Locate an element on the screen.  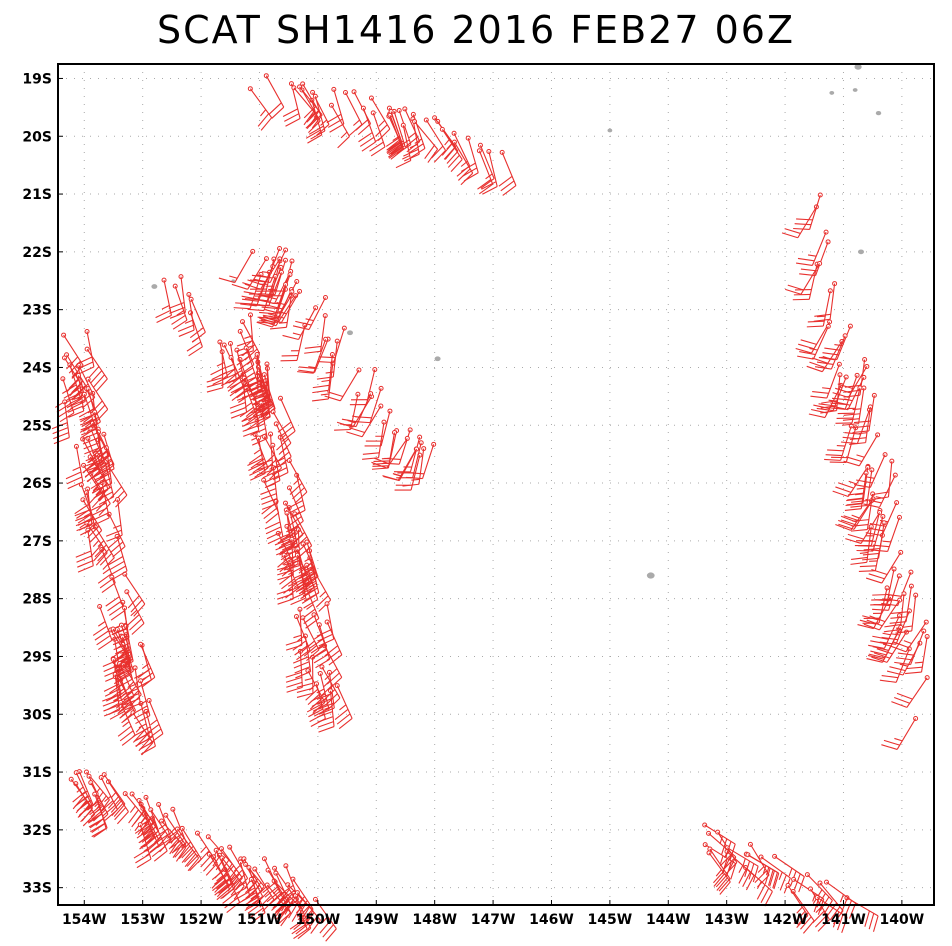
y-tick-label: 20S is located at coordinates (37, 137).